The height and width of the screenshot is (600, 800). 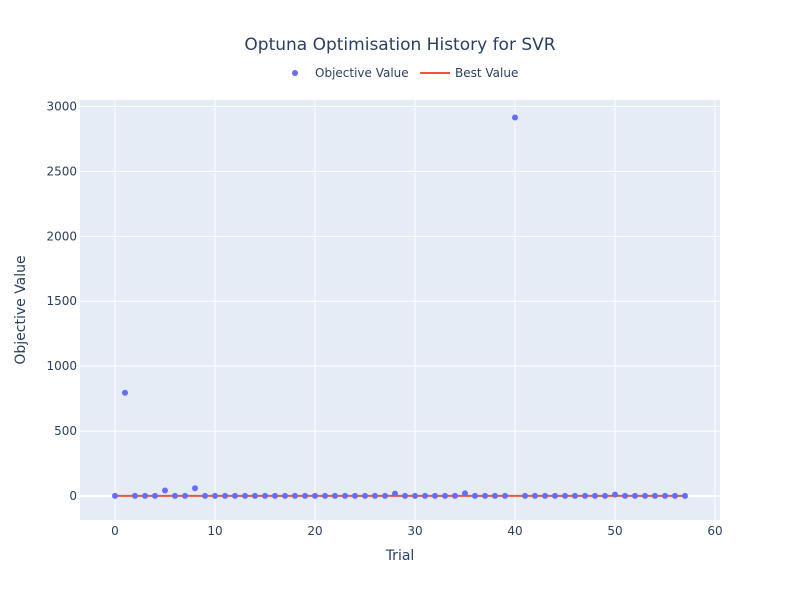 What do you see at coordinates (214, 531) in the screenshot?
I see `x-tick-label: 10` at bounding box center [214, 531].